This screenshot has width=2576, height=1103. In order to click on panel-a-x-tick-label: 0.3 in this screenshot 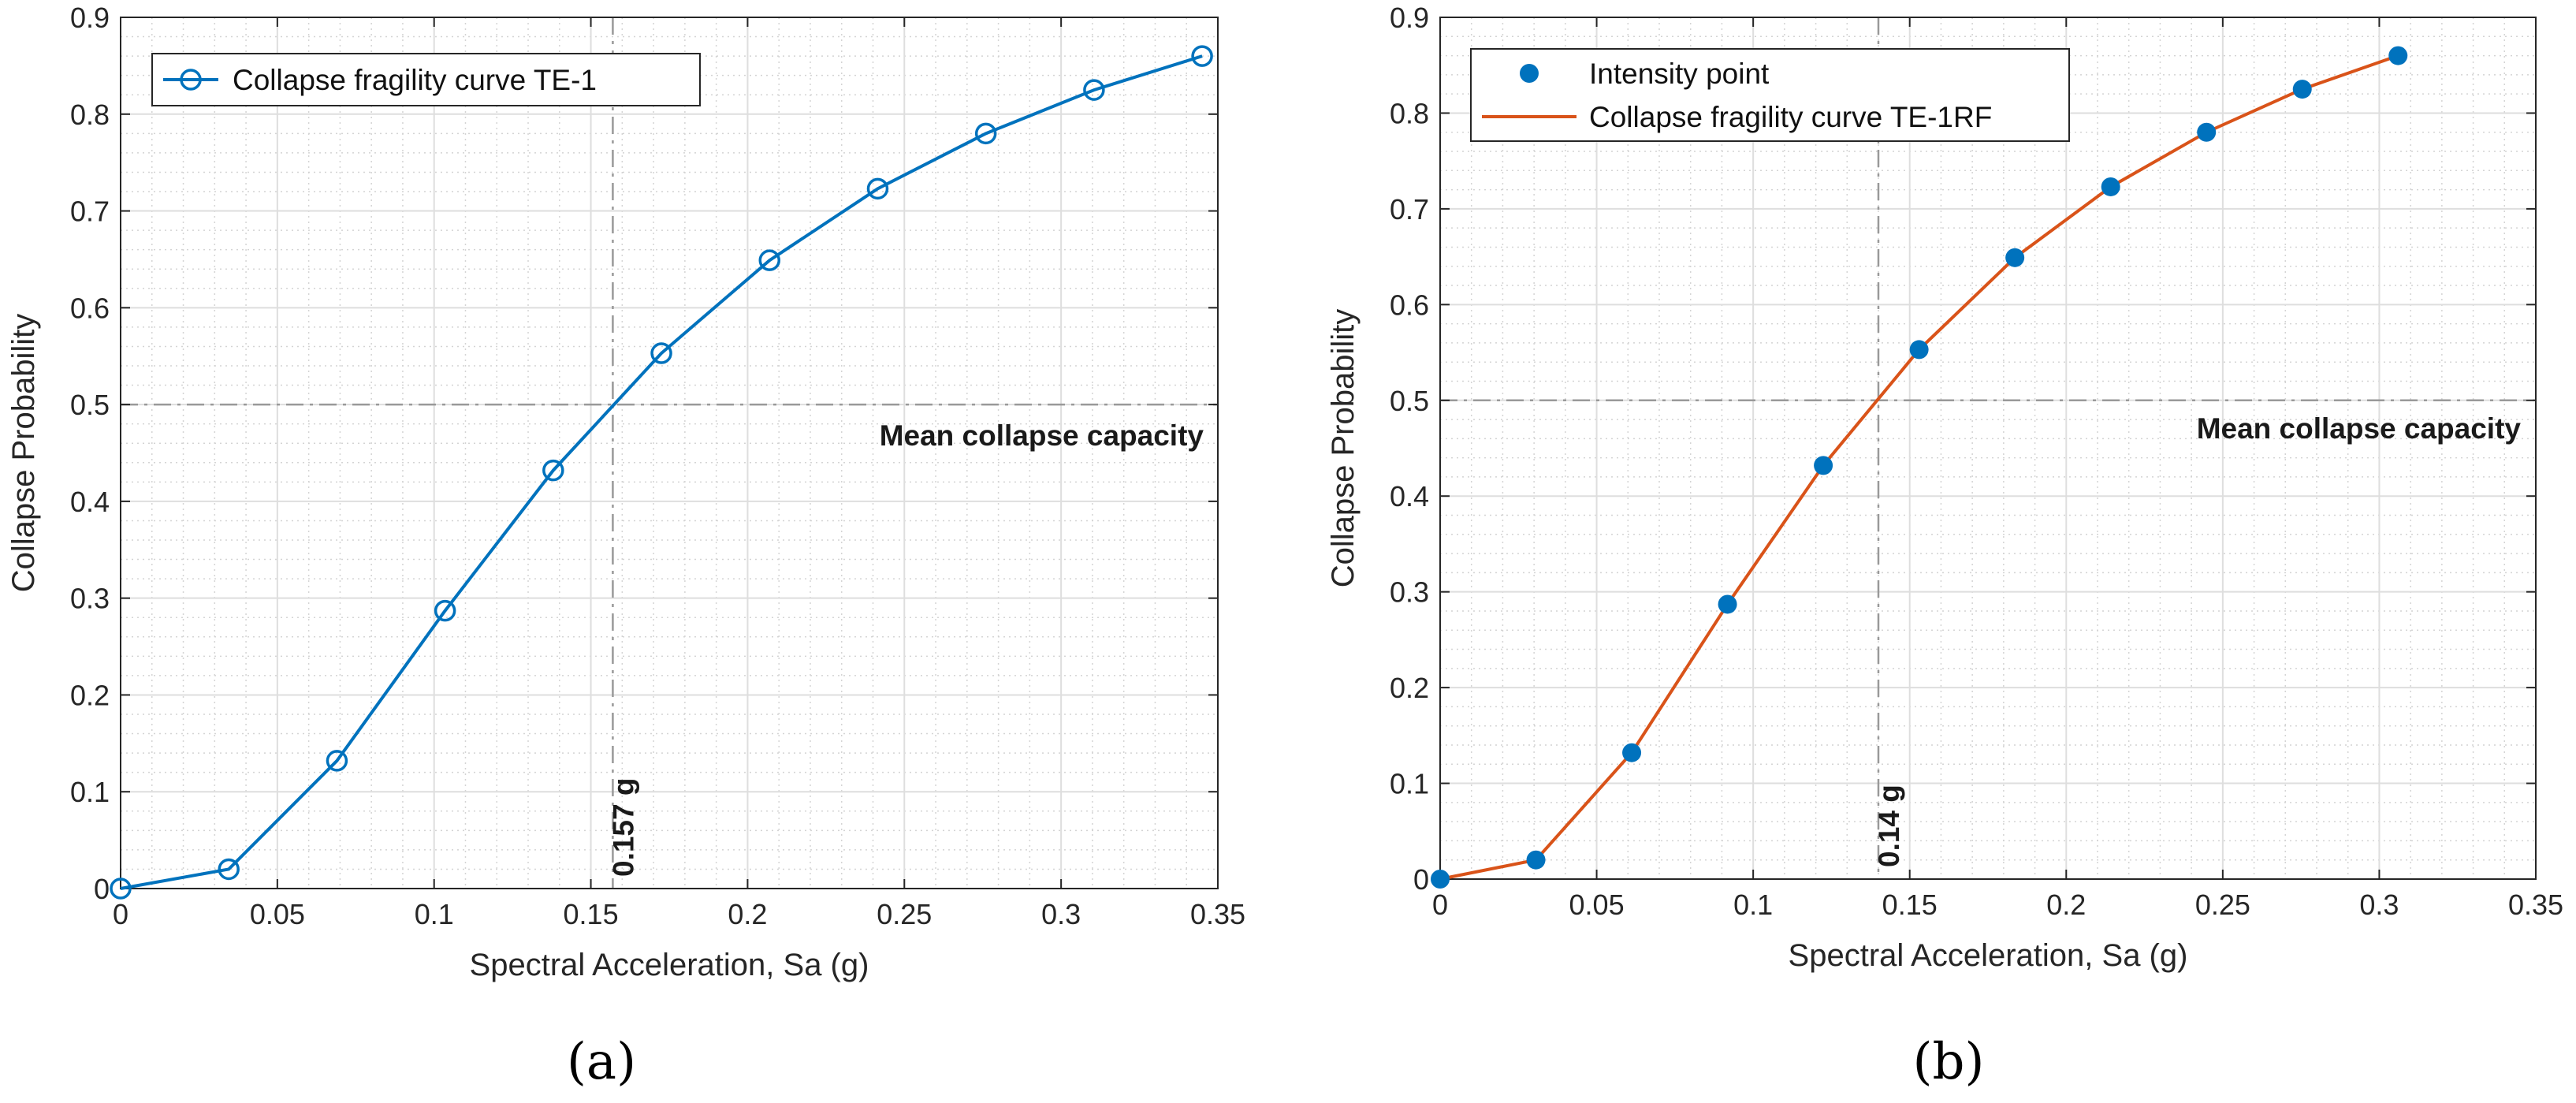, I will do `click(1061, 914)`.